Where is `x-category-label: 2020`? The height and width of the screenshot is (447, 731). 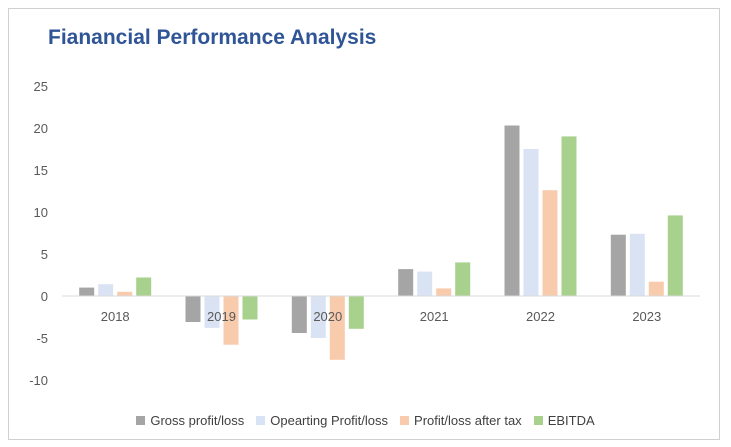
x-category-label: 2020 is located at coordinates (327, 316).